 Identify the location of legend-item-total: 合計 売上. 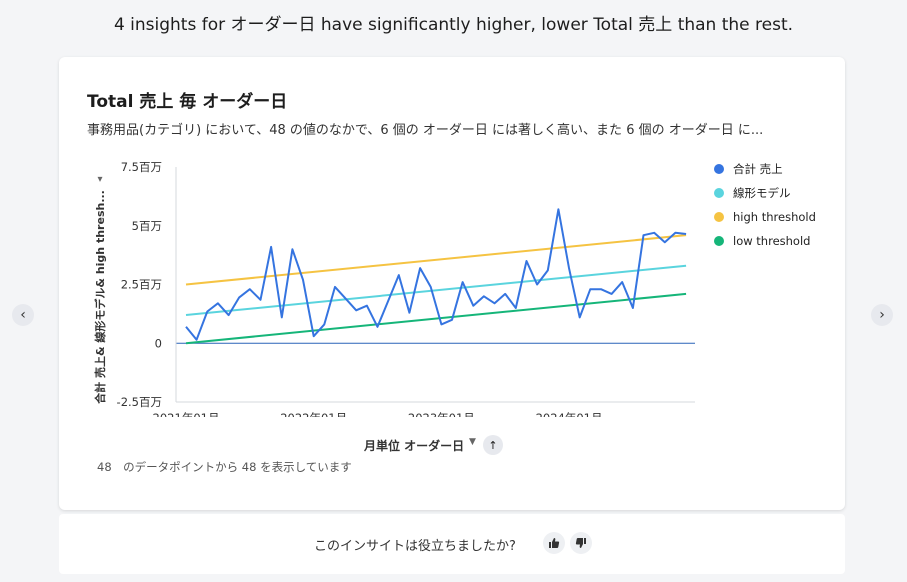
(765, 169).